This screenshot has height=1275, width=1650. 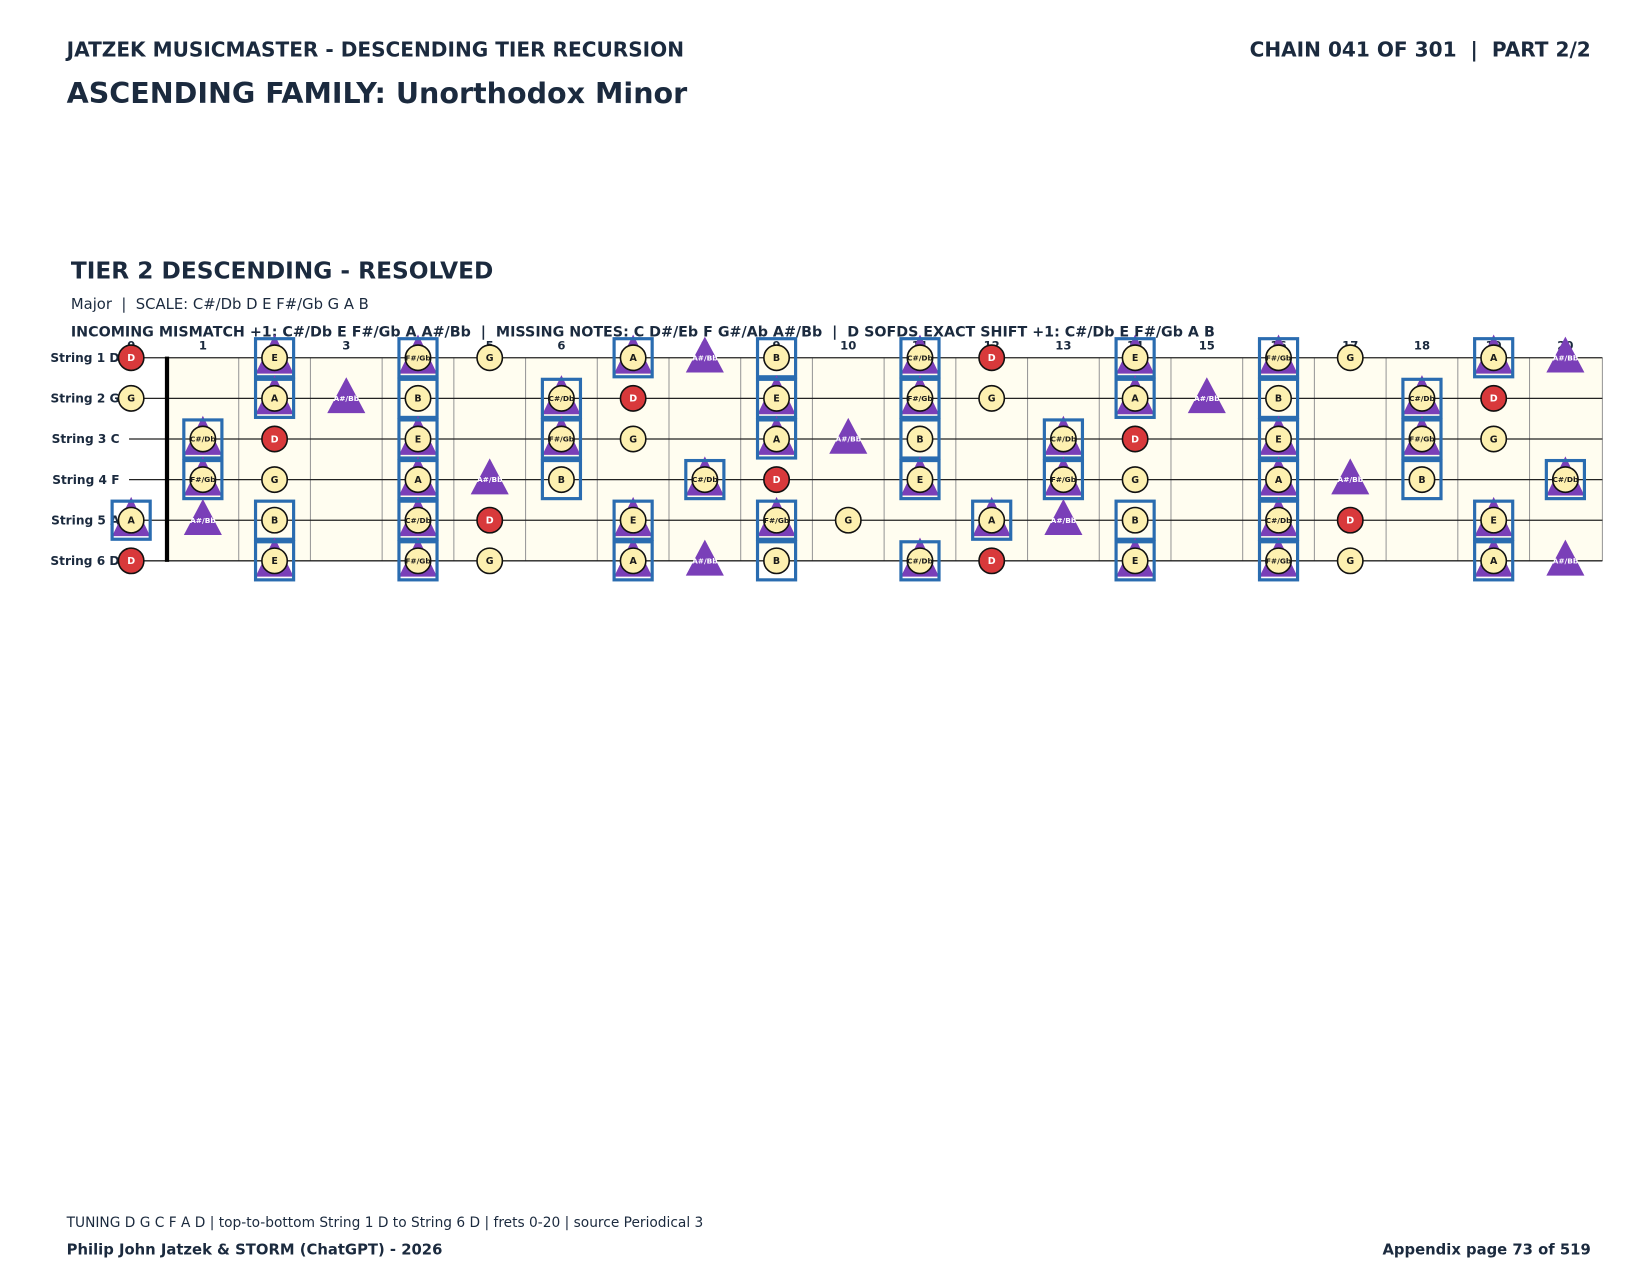 I want to click on string-label: String 5 A, so click(x=85, y=520).